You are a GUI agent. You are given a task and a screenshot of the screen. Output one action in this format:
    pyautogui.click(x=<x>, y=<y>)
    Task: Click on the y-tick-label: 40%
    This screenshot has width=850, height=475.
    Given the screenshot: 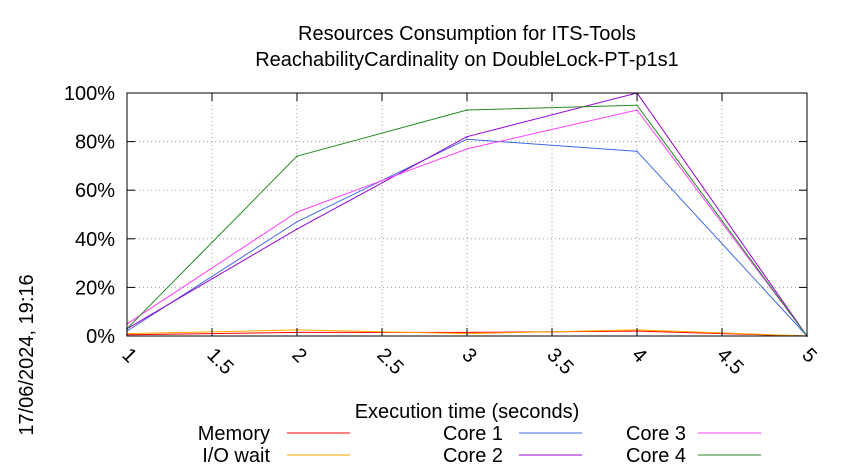 What is the action you would take?
    pyautogui.click(x=95, y=240)
    